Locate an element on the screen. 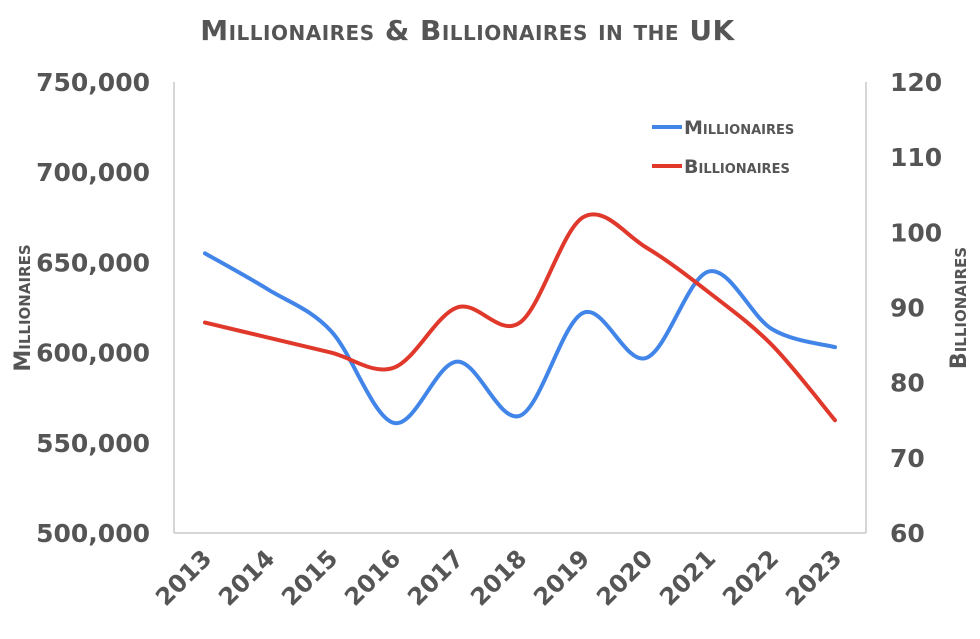  y-right-tick-label: 100 is located at coordinates (916, 232).